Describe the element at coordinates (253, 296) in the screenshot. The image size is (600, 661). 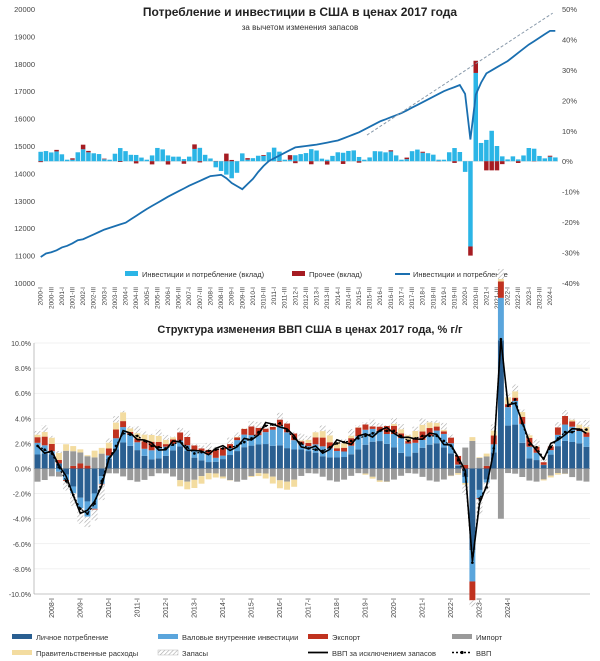
I see `x-tick-label: 2010-I` at that location.